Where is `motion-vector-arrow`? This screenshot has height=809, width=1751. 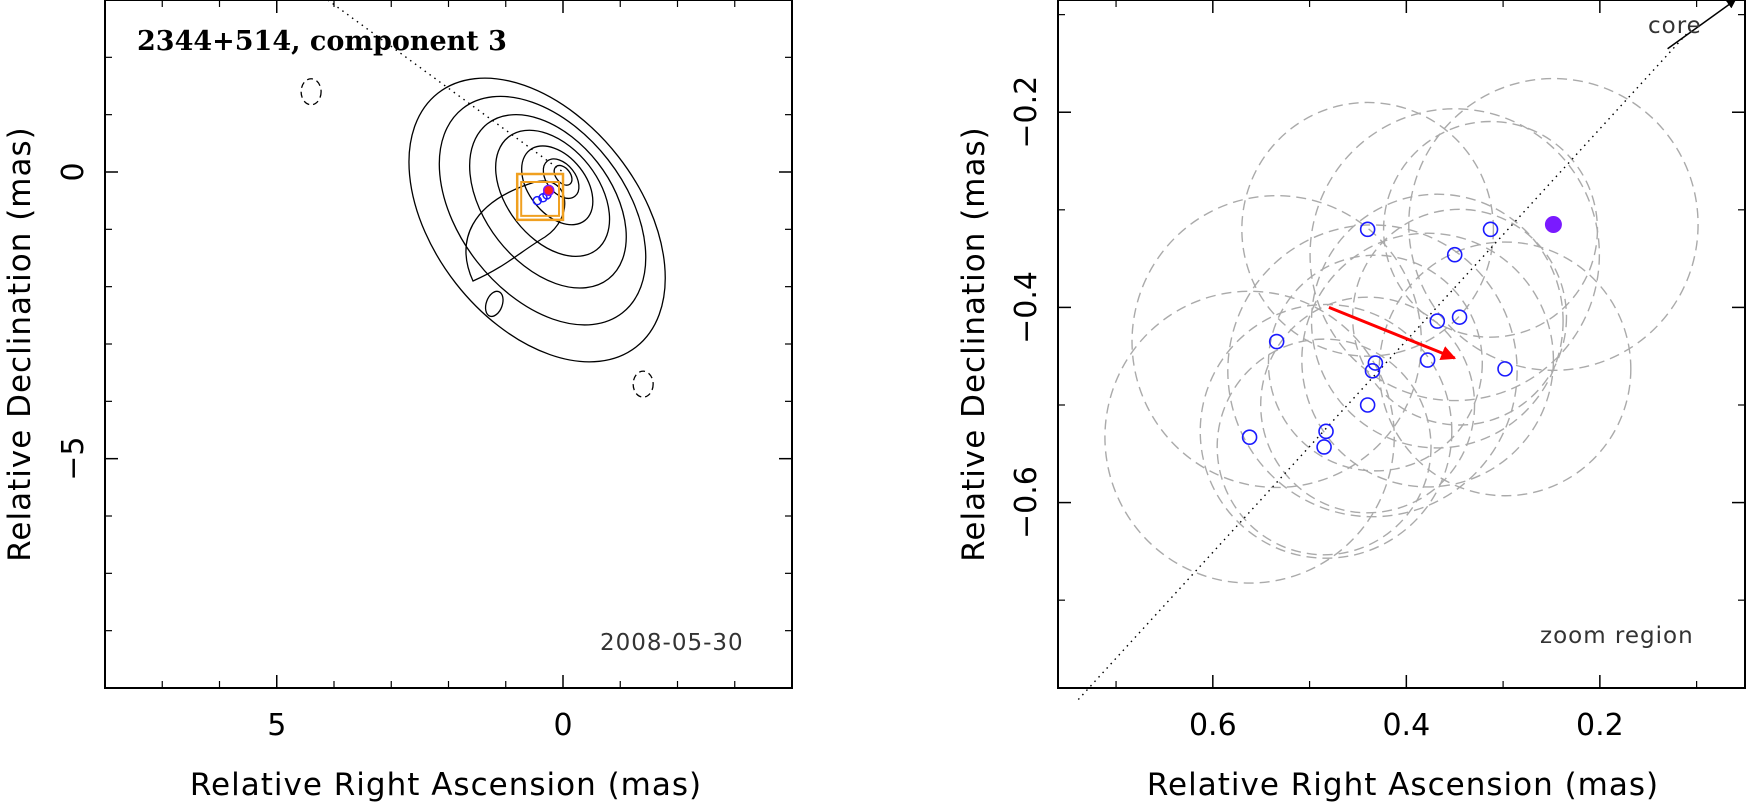
motion-vector-arrow is located at coordinates (1392, 333).